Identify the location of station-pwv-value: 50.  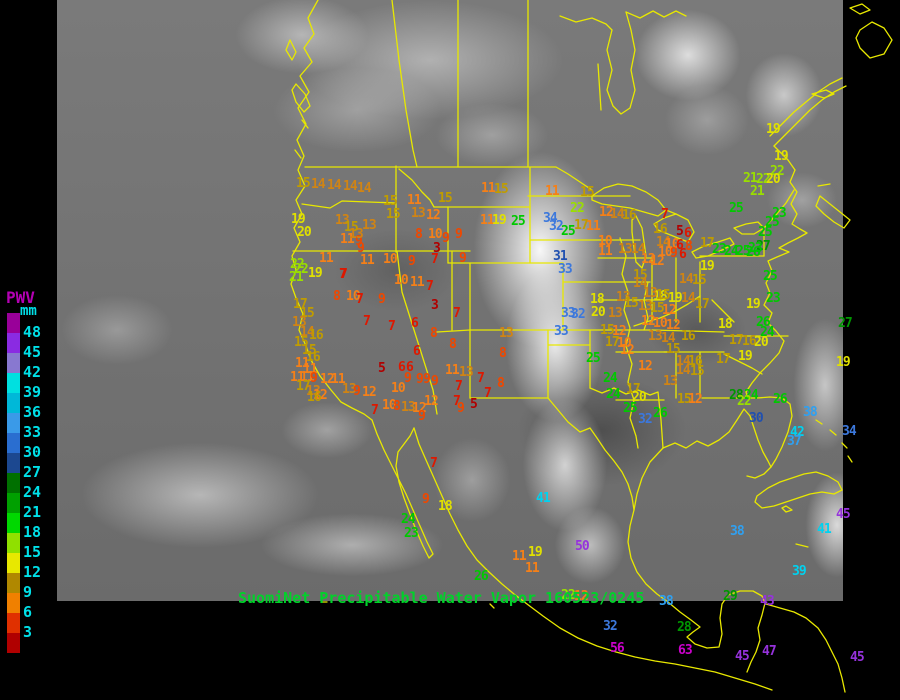
(582, 546).